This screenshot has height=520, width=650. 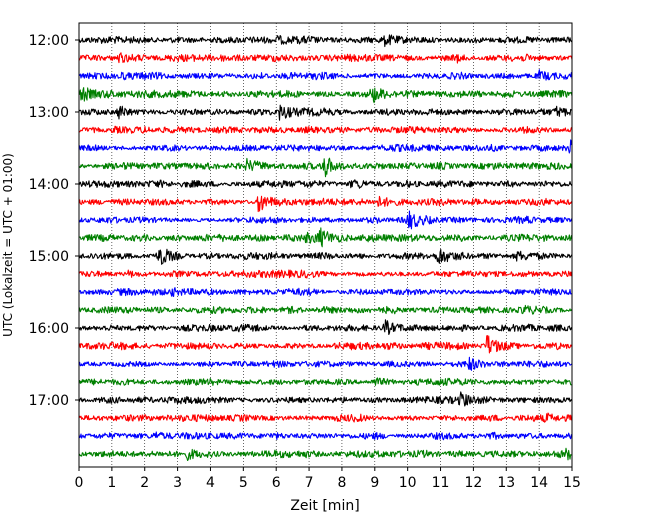 What do you see at coordinates (49, 401) in the screenshot?
I see `y-tick-label-5: 17:00` at bounding box center [49, 401].